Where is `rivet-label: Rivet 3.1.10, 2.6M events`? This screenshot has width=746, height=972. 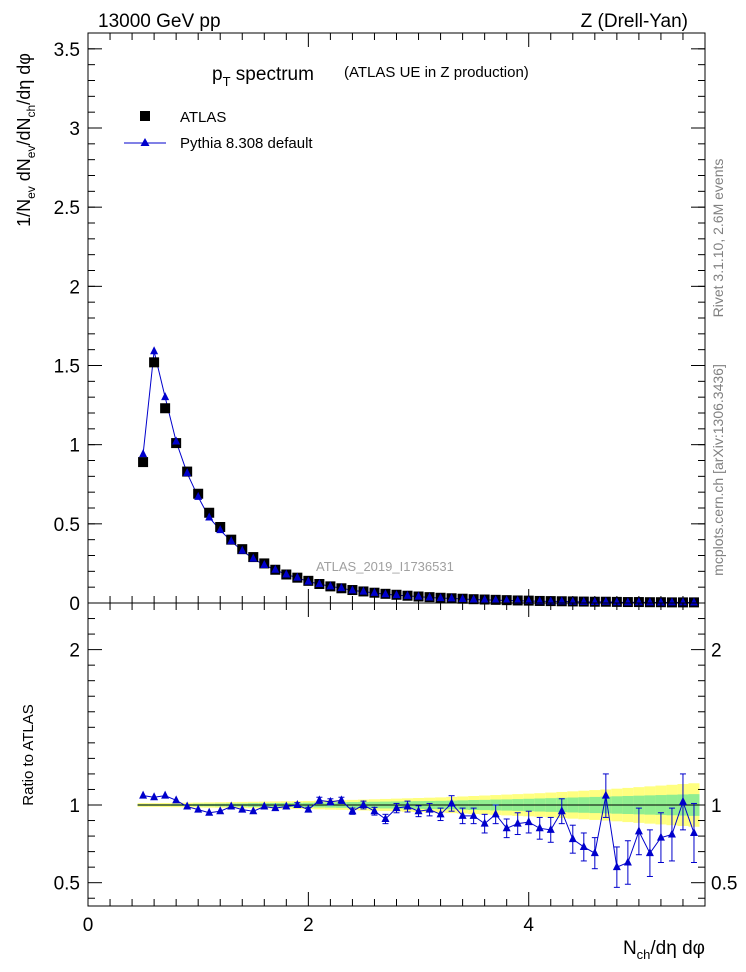 rivet-label: Rivet 3.1.10, 2.6M events is located at coordinates (718, 238).